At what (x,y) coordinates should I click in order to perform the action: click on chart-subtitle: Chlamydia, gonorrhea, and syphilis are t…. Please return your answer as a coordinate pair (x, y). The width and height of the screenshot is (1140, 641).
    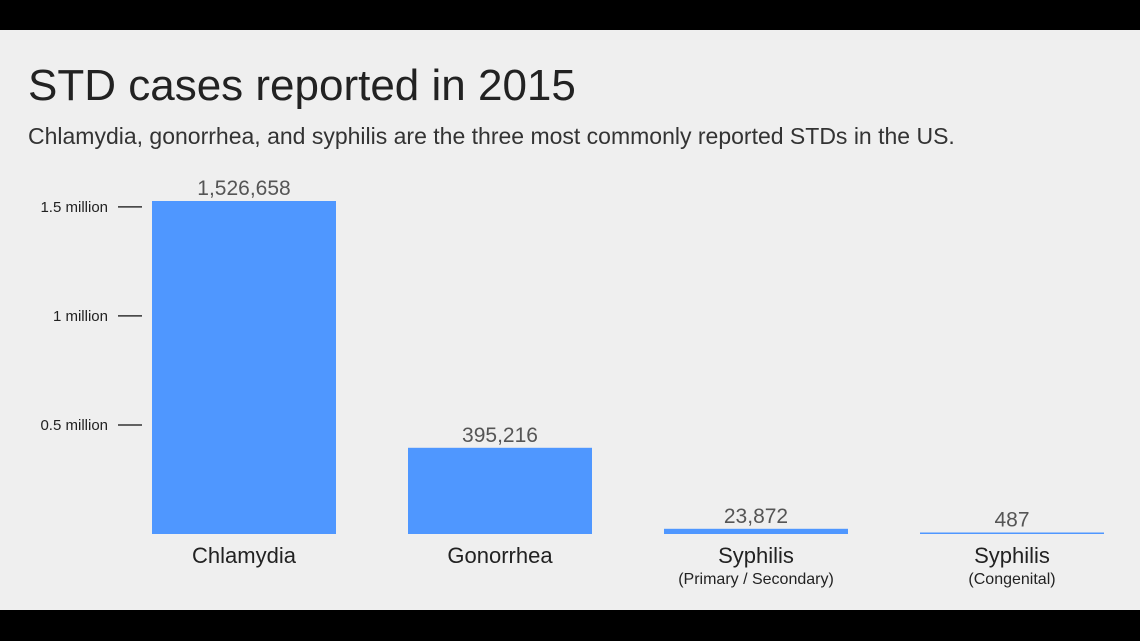
    Looking at the image, I should click on (491, 136).